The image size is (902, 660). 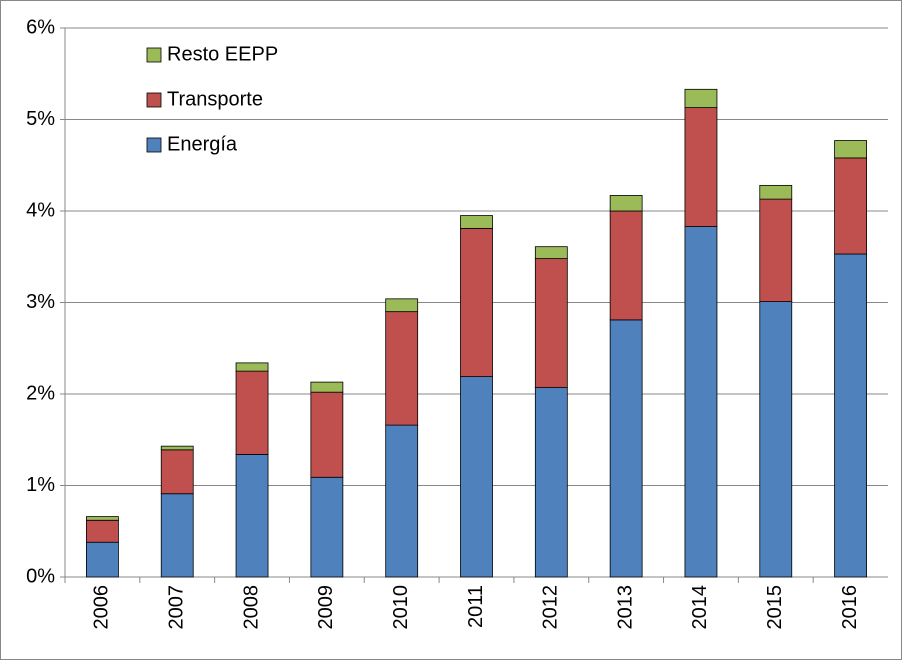 What do you see at coordinates (40, 393) in the screenshot?
I see `y-tick-label: 2%` at bounding box center [40, 393].